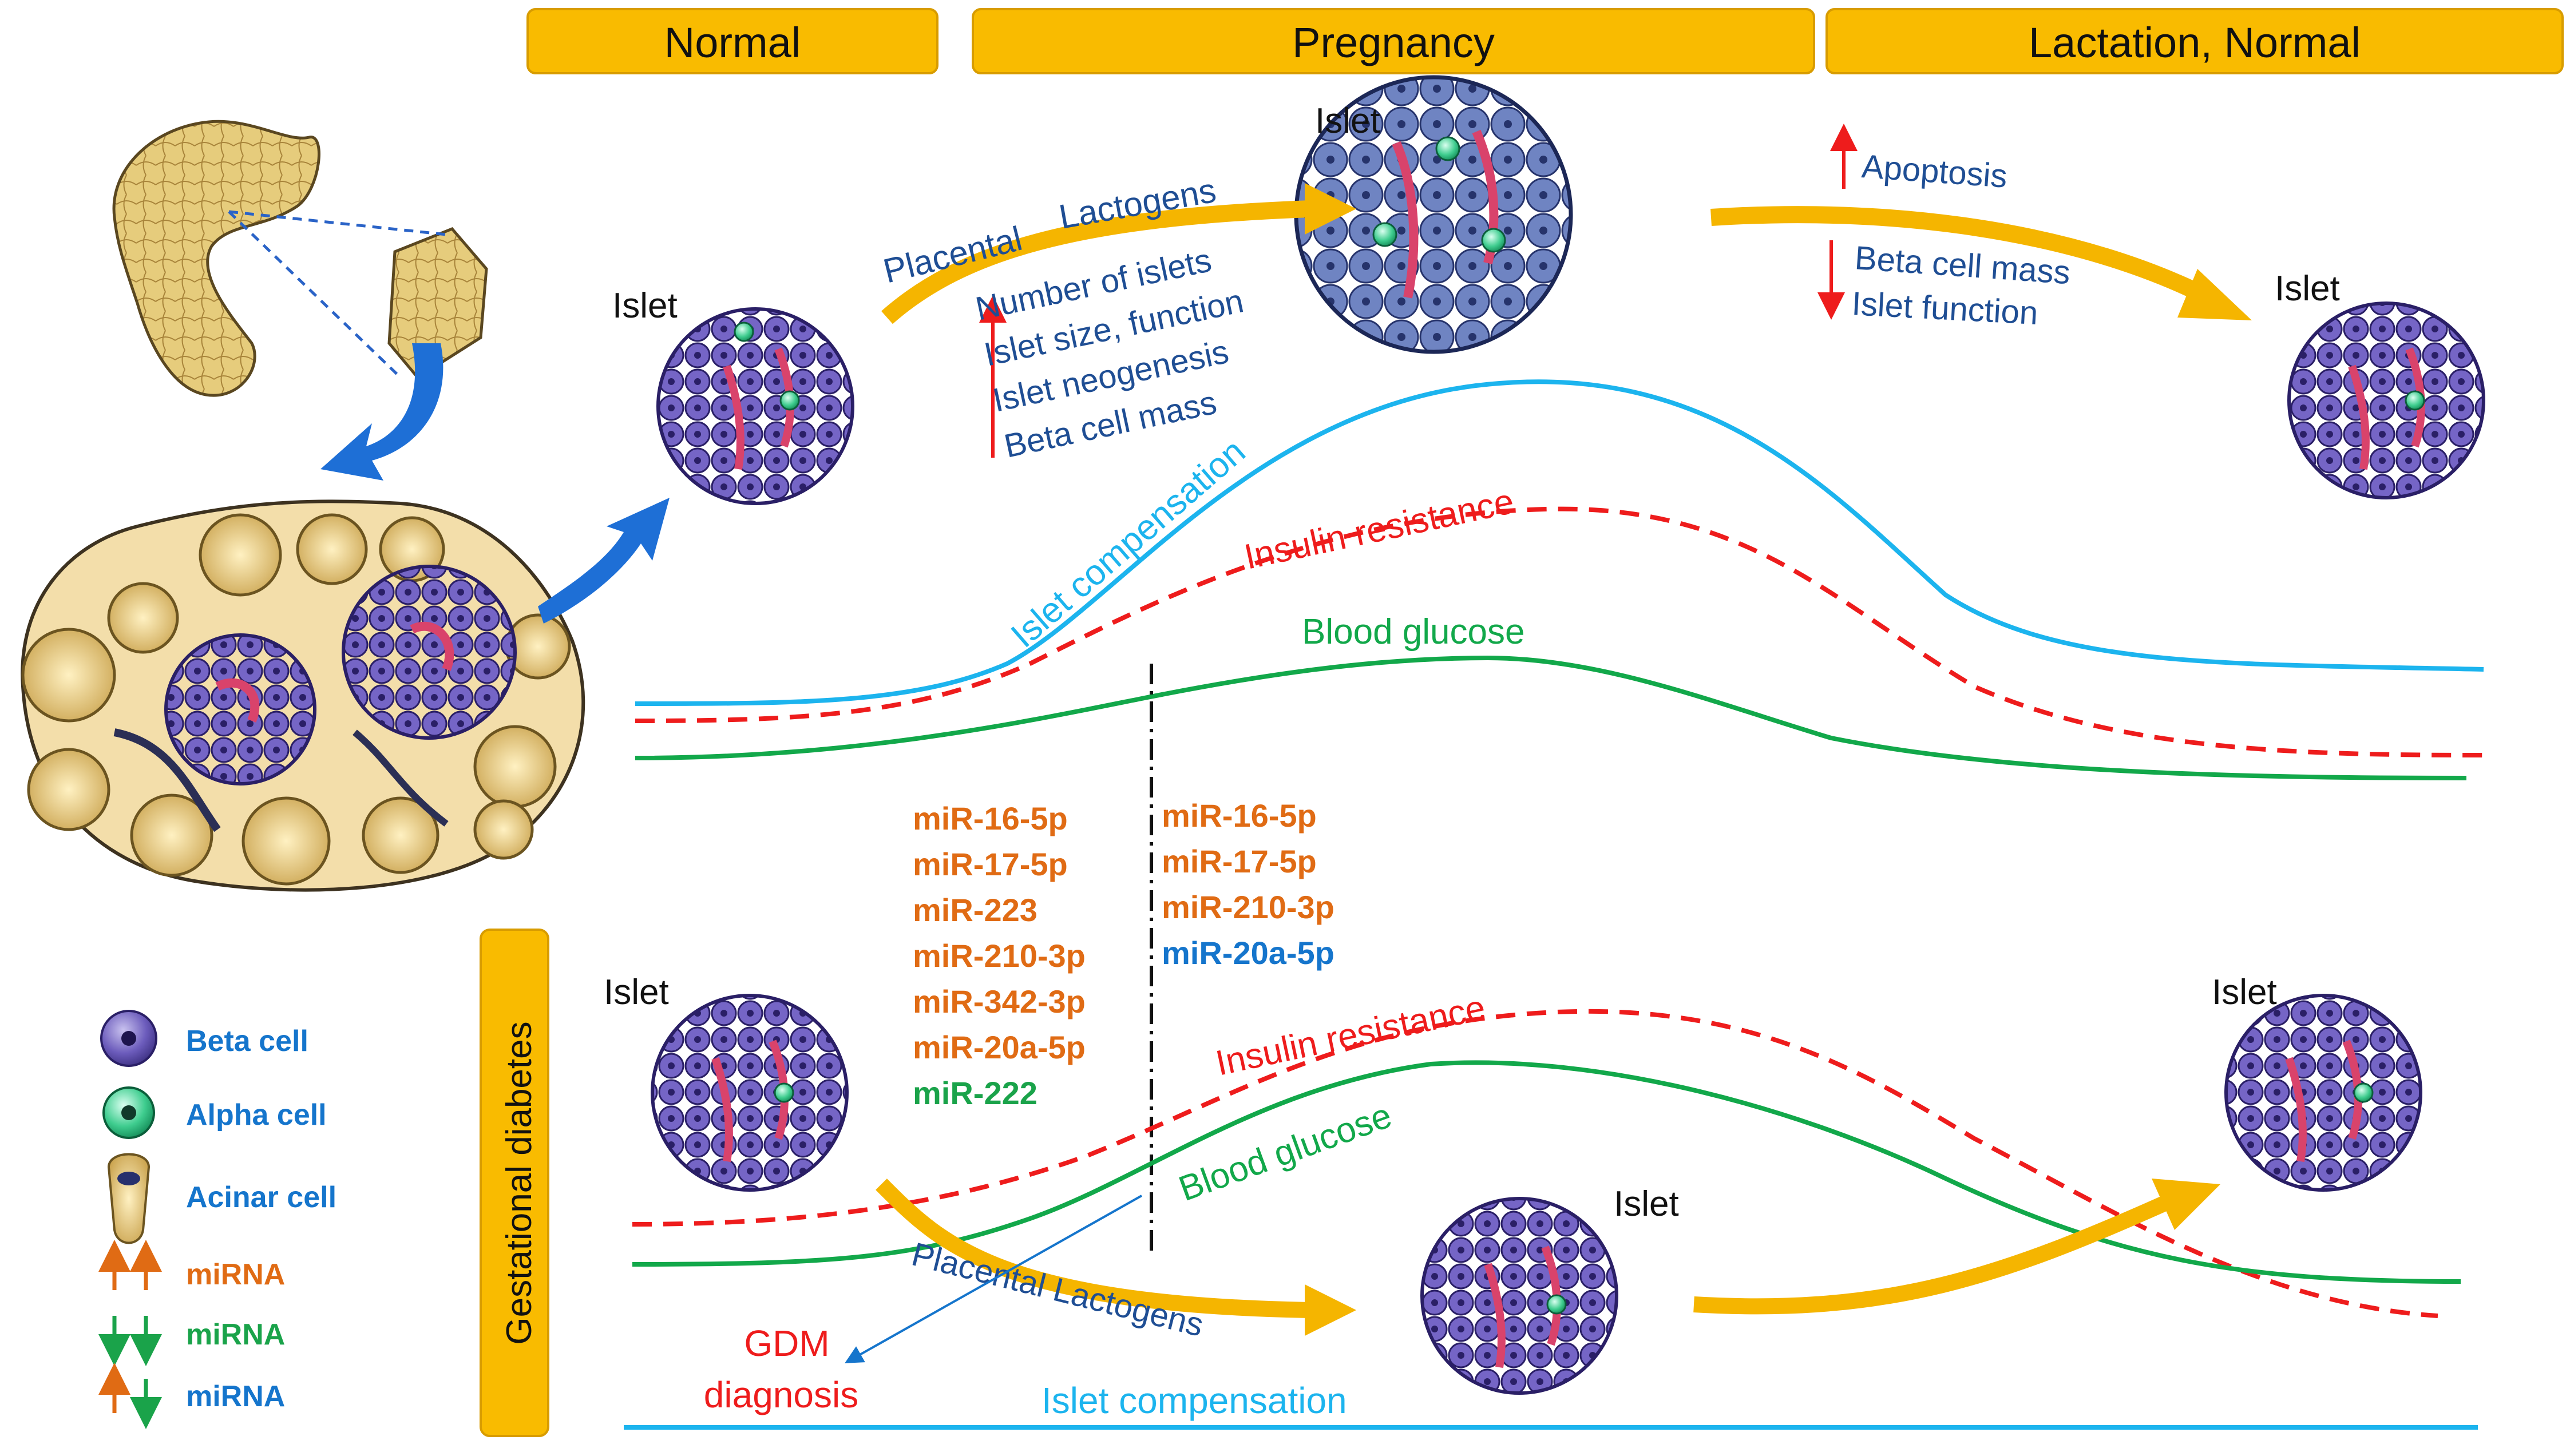 This screenshot has width=2574, height=1456. I want to click on label-placental-lactogens-gdm: Placental Lactogens, so click(1057, 1290).